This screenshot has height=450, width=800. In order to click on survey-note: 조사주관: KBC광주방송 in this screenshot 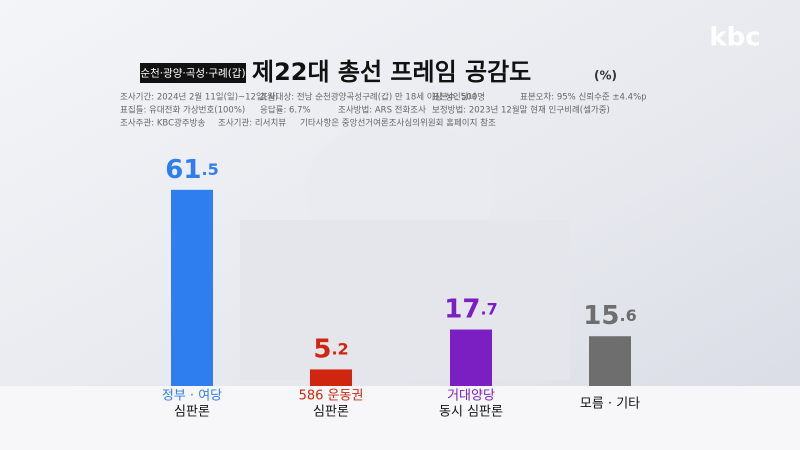, I will do `click(162, 123)`.